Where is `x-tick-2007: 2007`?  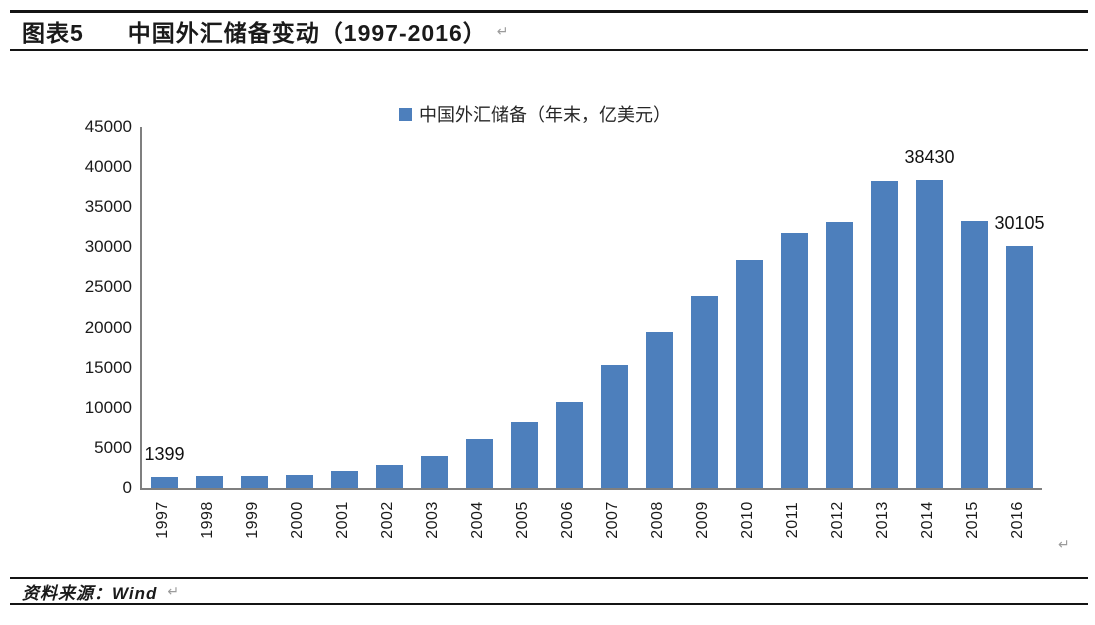 x-tick-2007: 2007 is located at coordinates (612, 520).